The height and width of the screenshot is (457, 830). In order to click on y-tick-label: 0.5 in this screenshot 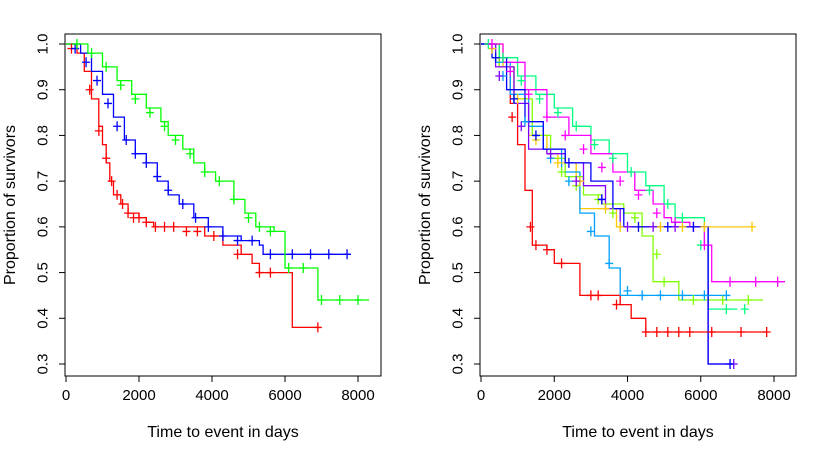, I will do `click(458, 272)`.